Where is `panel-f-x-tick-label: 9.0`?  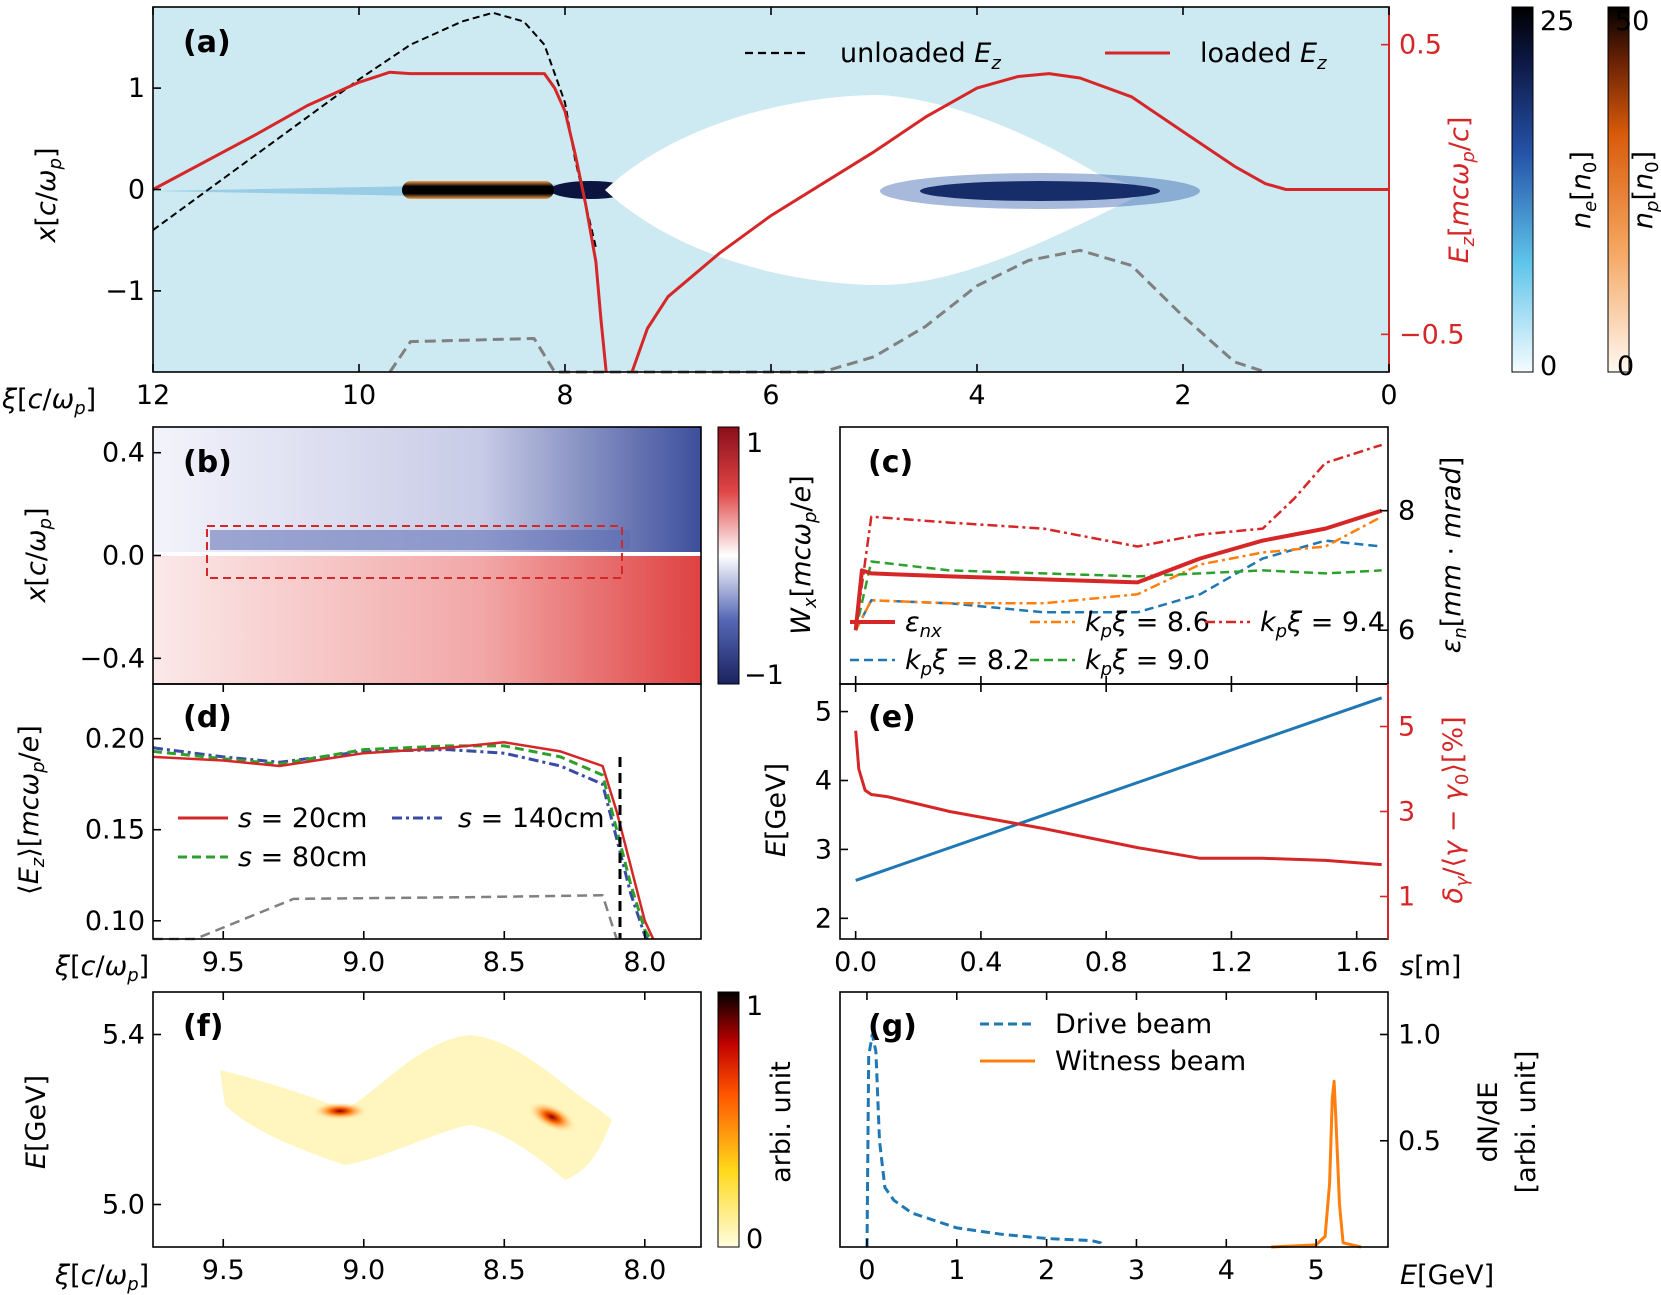
panel-f-x-tick-label: 9.0 is located at coordinates (363, 1270).